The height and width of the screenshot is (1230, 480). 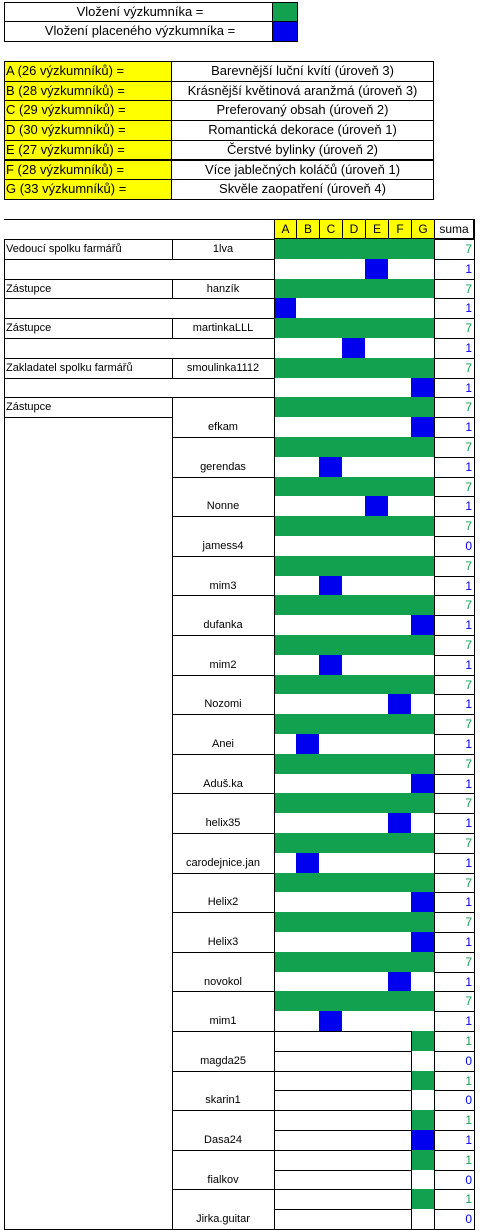 I want to click on research-code-label: E (27 výzkumníků) =, so click(x=65, y=149).